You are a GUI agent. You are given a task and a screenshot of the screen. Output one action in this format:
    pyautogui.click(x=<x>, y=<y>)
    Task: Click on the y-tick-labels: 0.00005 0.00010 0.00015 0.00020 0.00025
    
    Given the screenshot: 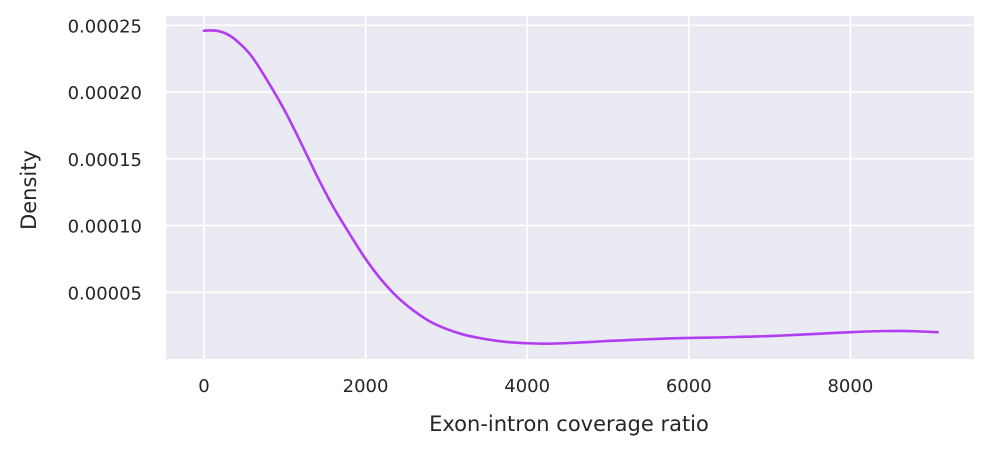 What is the action you would take?
    pyautogui.click(x=105, y=160)
    